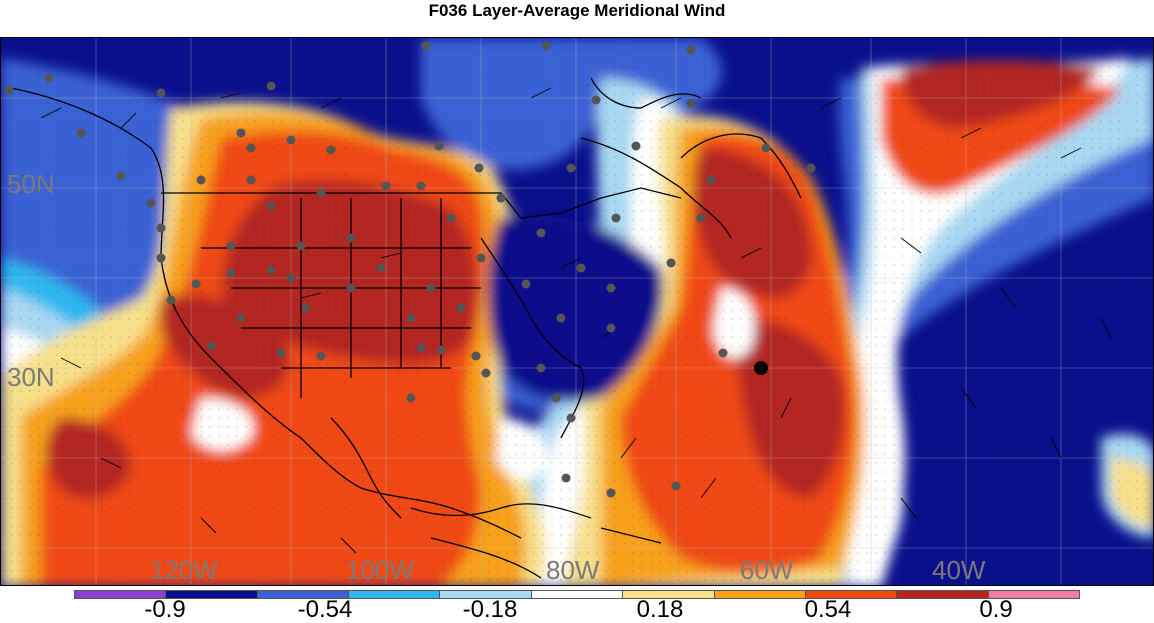 The image size is (1154, 623). What do you see at coordinates (325, 609) in the screenshot?
I see `colorbar-label: -0.54` at bounding box center [325, 609].